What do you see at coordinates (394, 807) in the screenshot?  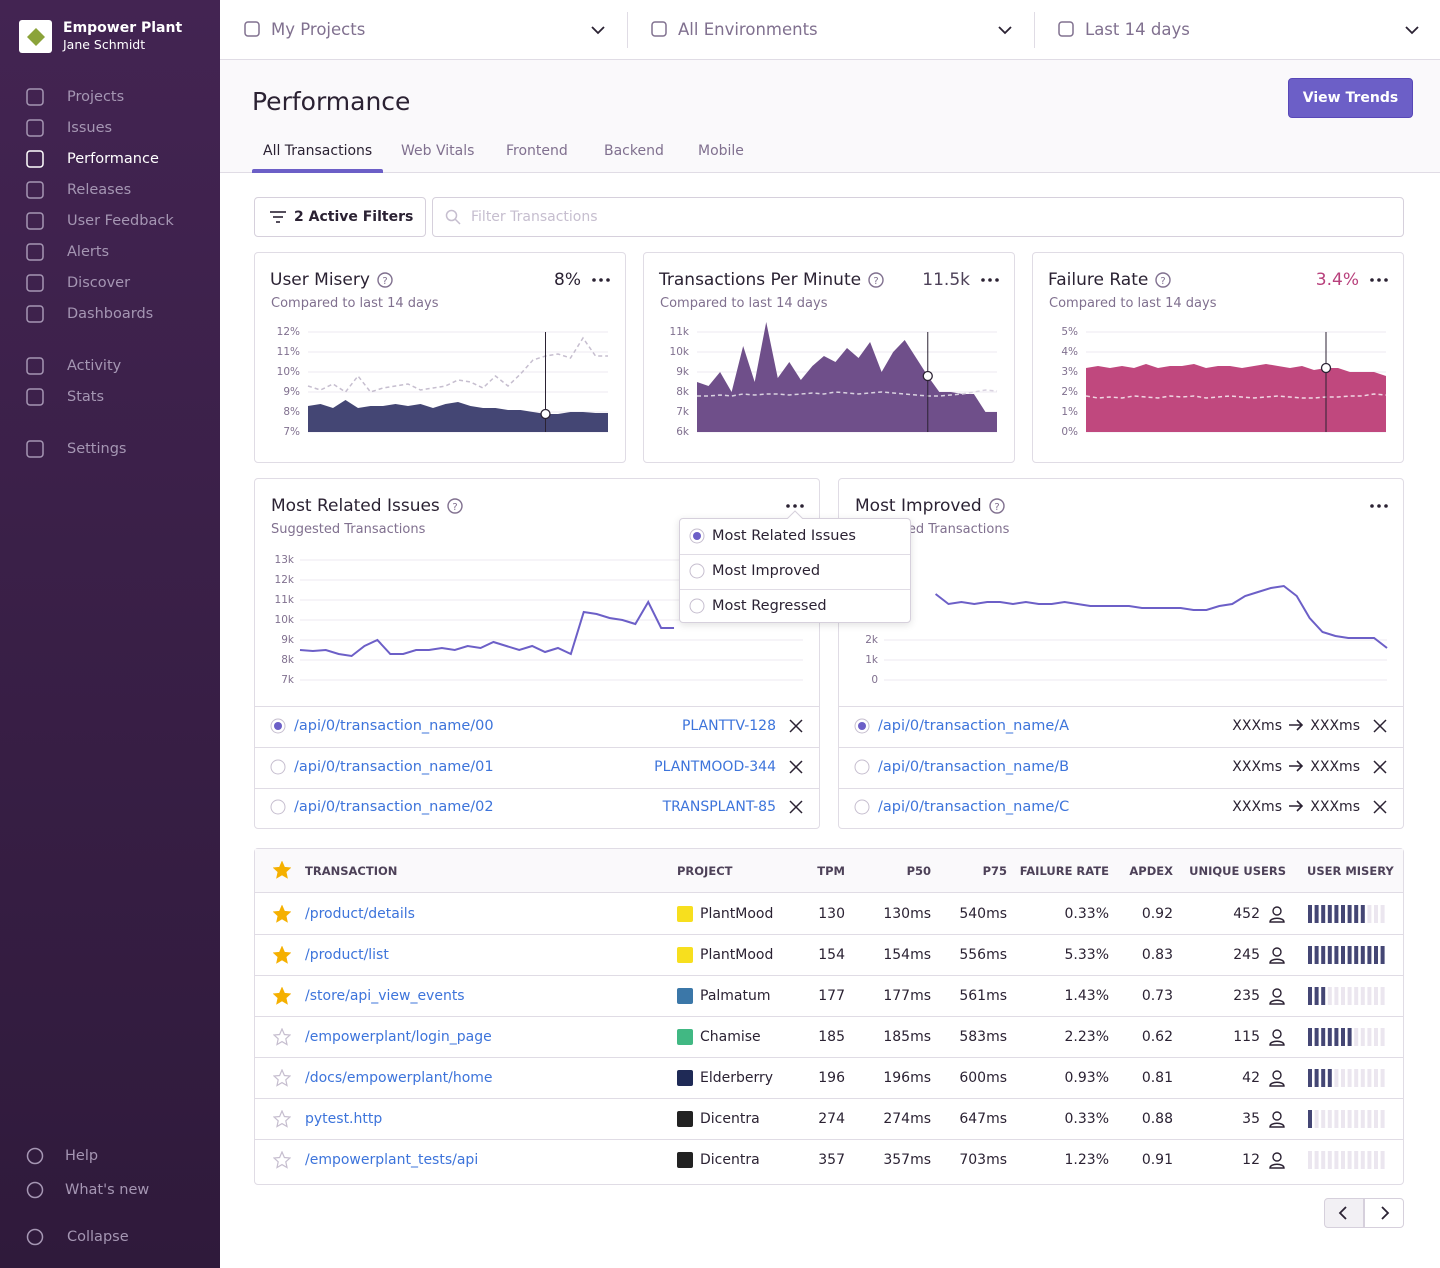 I see `transaction-link: /api/0/transaction_name/02` at bounding box center [394, 807].